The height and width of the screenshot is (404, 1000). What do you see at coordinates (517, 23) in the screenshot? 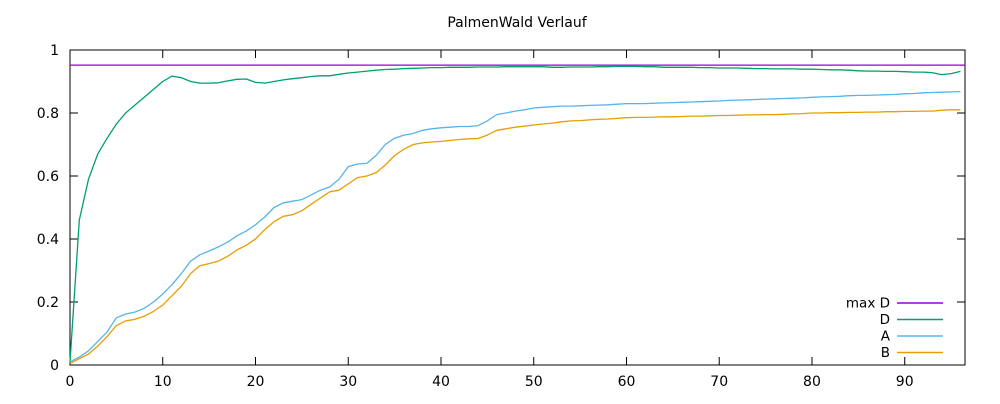
I see `chart-title: PalmenWald Verlauf` at bounding box center [517, 23].